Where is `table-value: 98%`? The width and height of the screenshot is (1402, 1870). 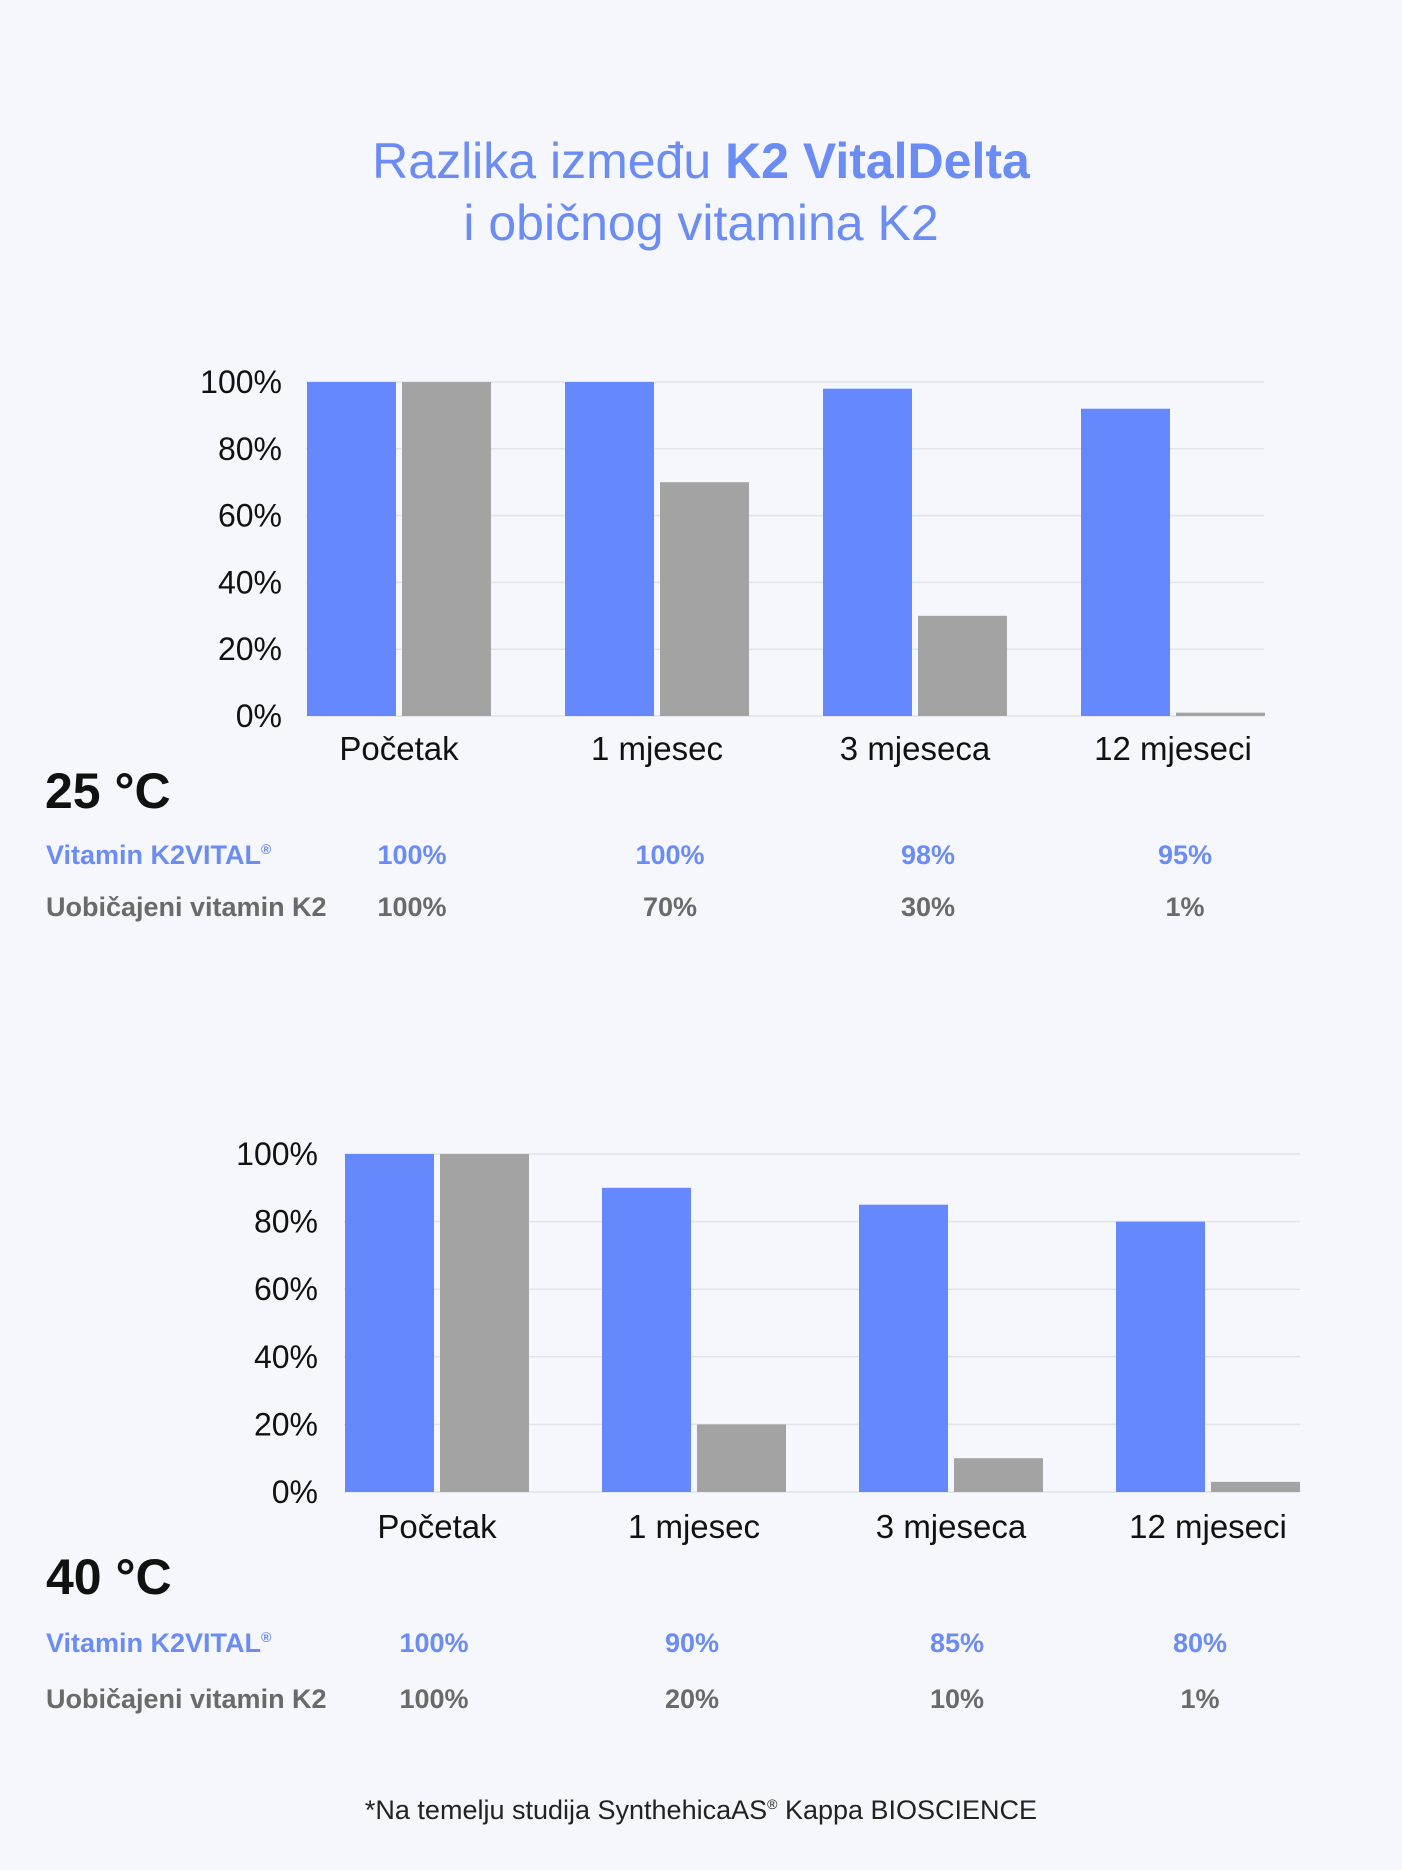 table-value: 98% is located at coordinates (928, 855).